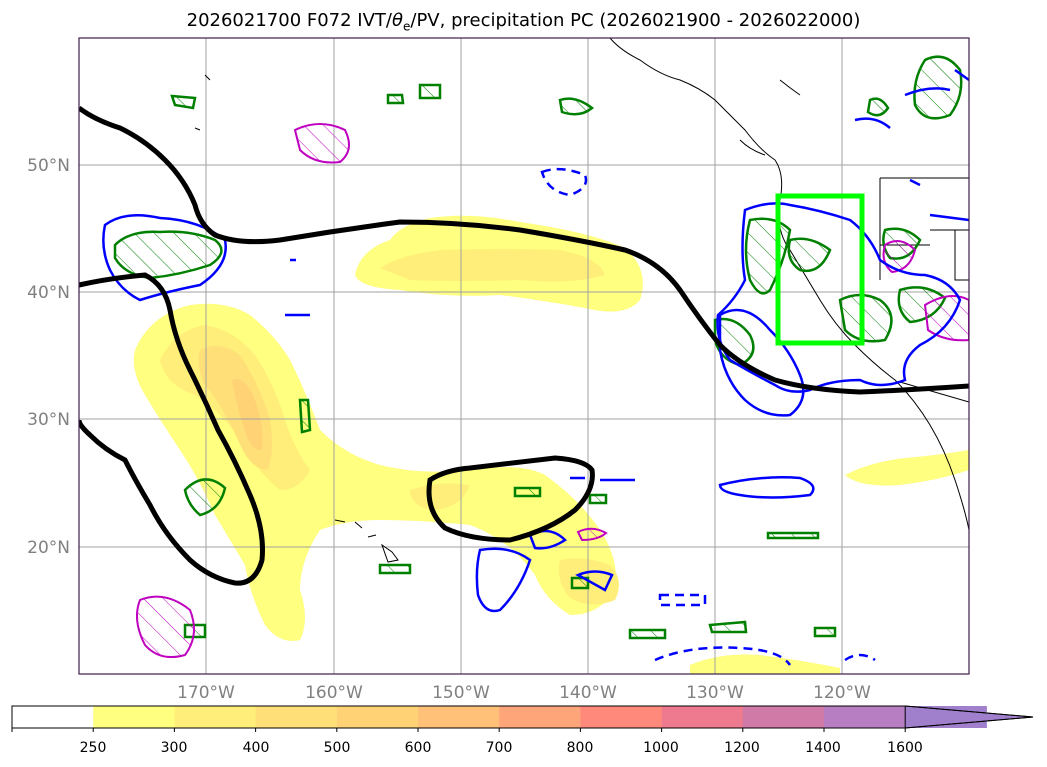 The width and height of the screenshot is (1047, 767). What do you see at coordinates (842, 693) in the screenshot?
I see `lon-label: 120°W` at bounding box center [842, 693].